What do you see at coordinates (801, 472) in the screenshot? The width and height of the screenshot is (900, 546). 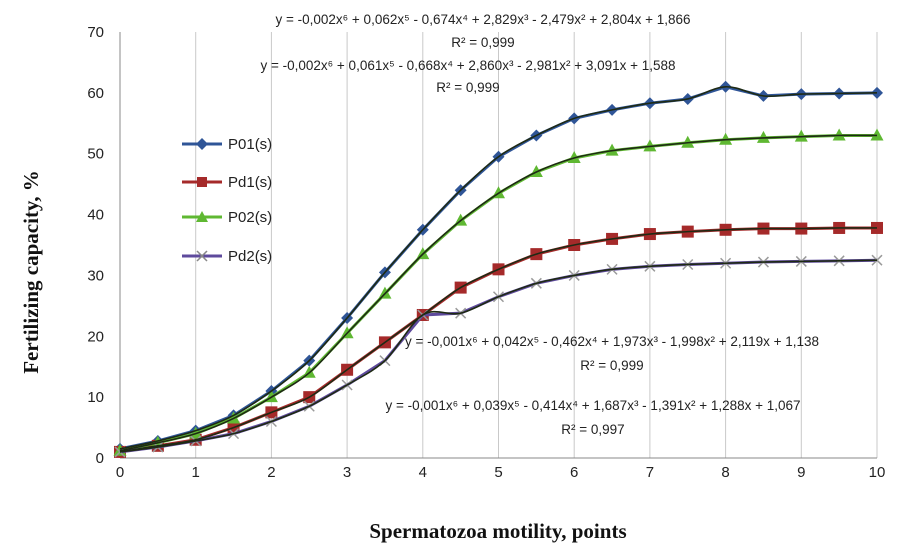 I see `x-tick-label: 9` at bounding box center [801, 472].